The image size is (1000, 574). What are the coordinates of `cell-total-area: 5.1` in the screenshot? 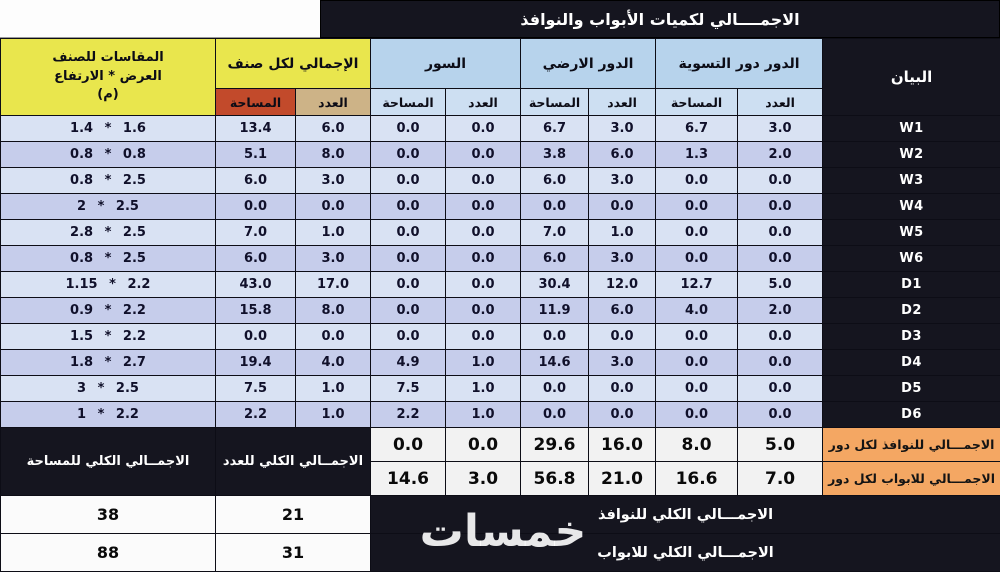 It's located at (255, 154).